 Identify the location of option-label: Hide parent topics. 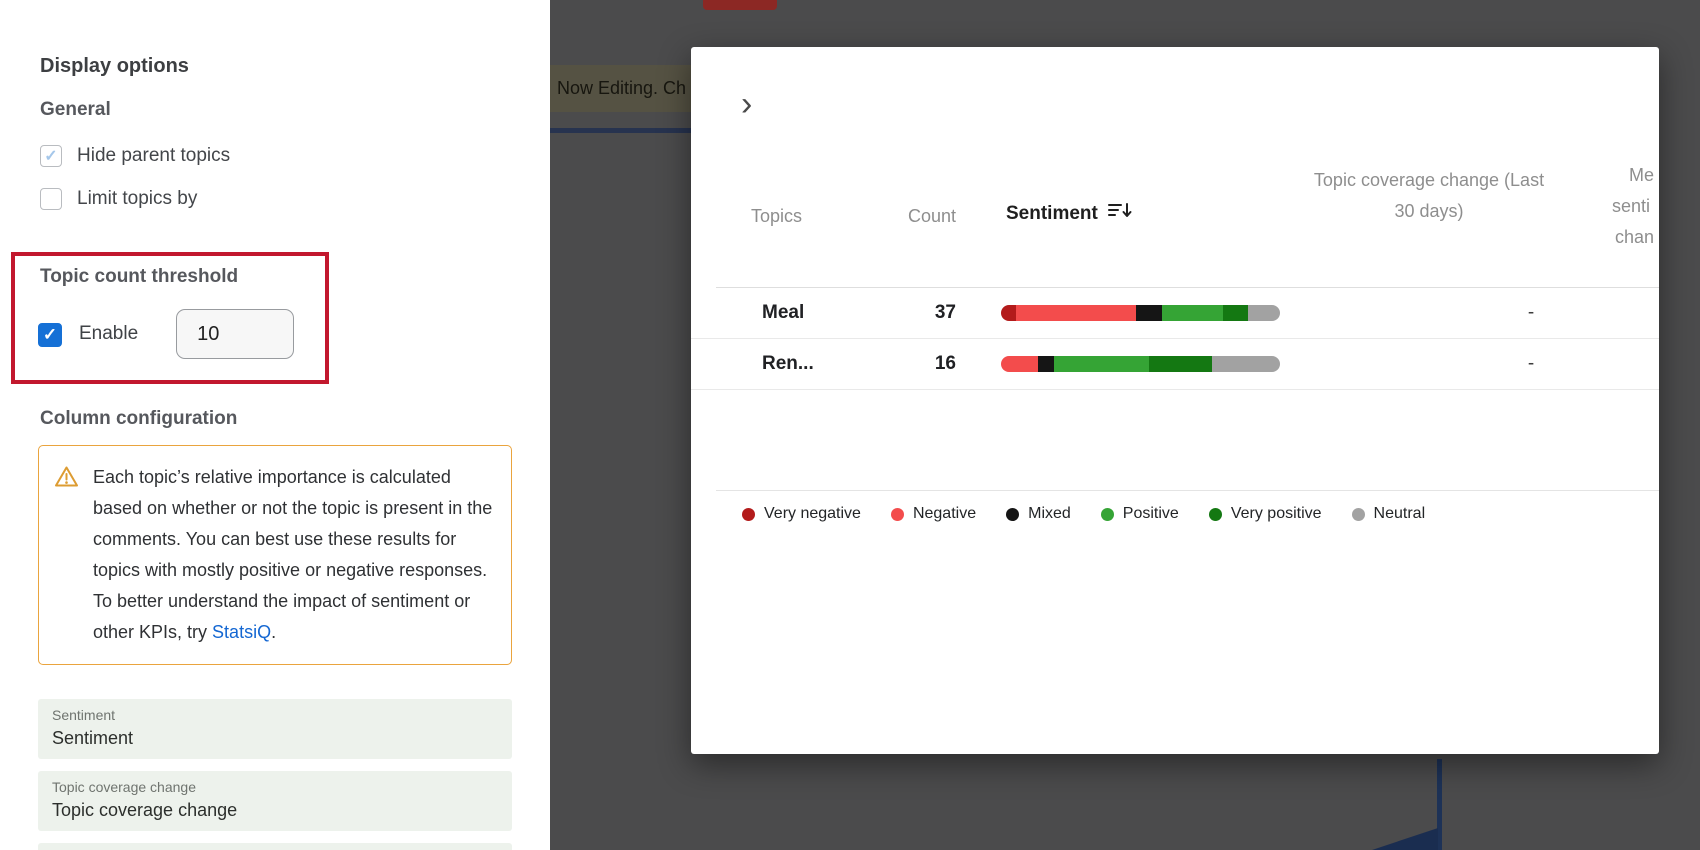
(154, 155).